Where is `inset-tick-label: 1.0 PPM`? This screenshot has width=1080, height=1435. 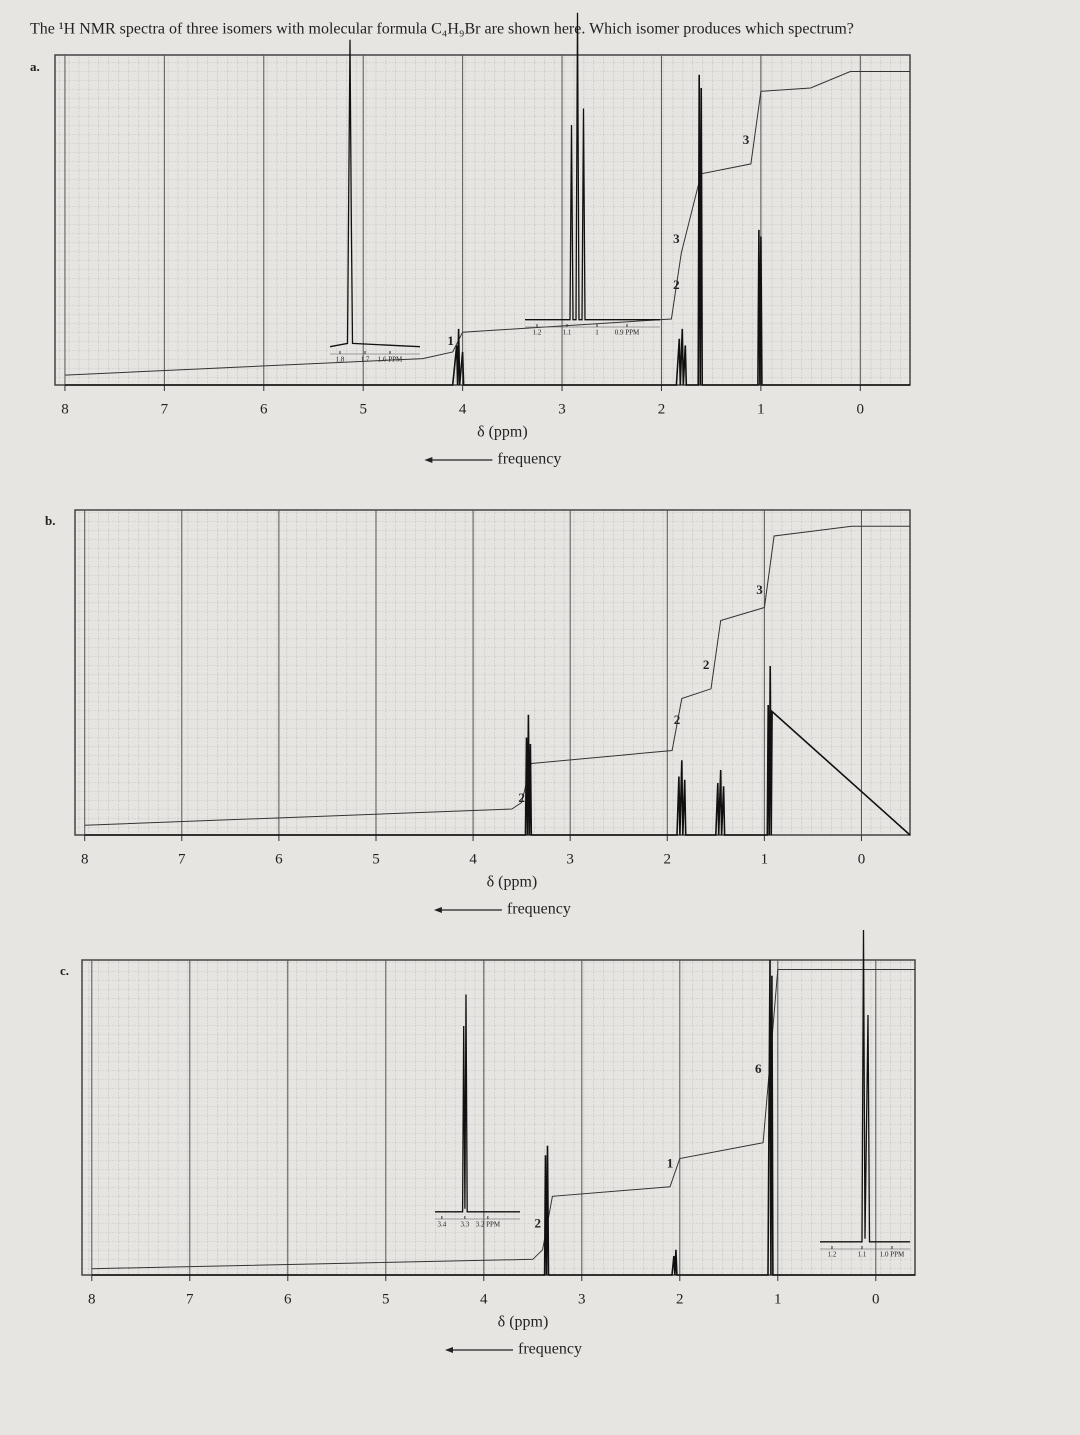 inset-tick-label: 1.0 PPM is located at coordinates (892, 1255).